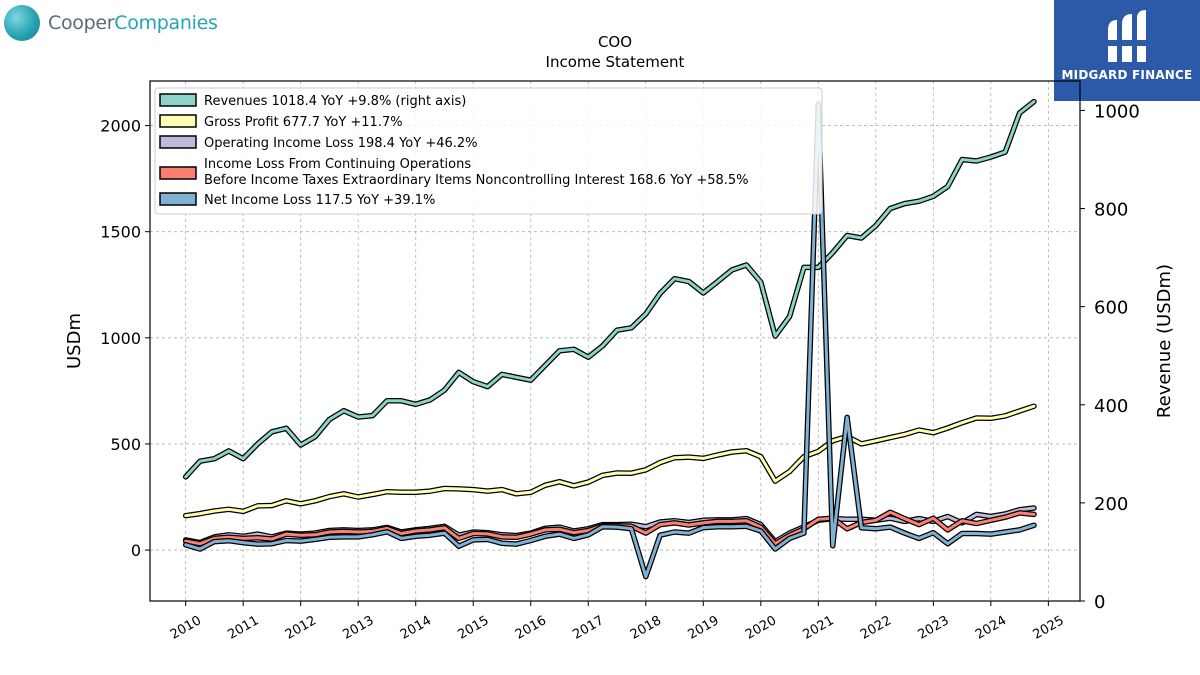  I want to click on company-logo: CooperCompanies, so click(111, 23).